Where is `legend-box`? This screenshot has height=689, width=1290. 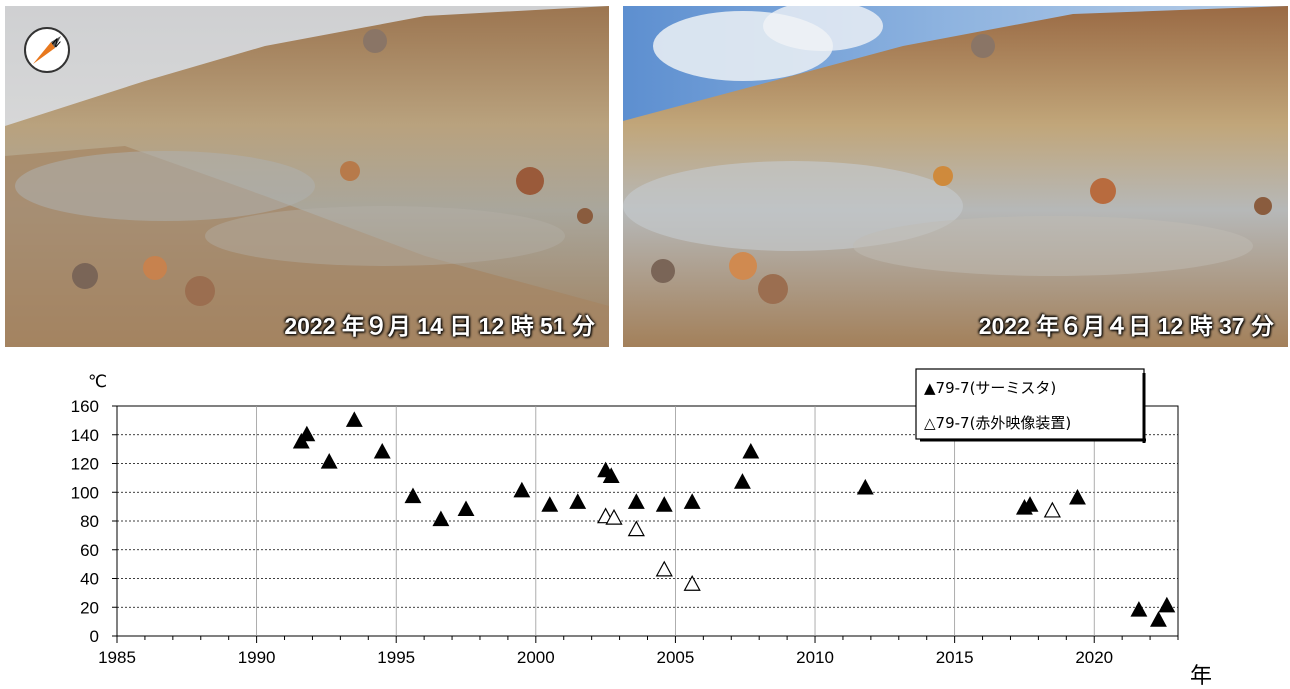
legend-box is located at coordinates (1030, 404).